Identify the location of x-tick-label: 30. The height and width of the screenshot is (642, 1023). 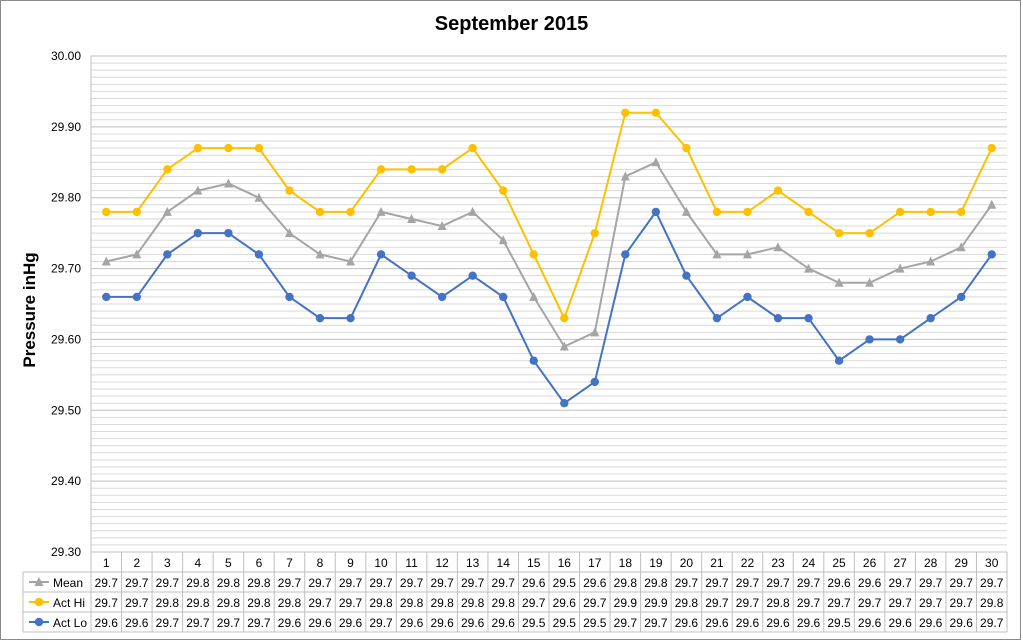
(992, 563).